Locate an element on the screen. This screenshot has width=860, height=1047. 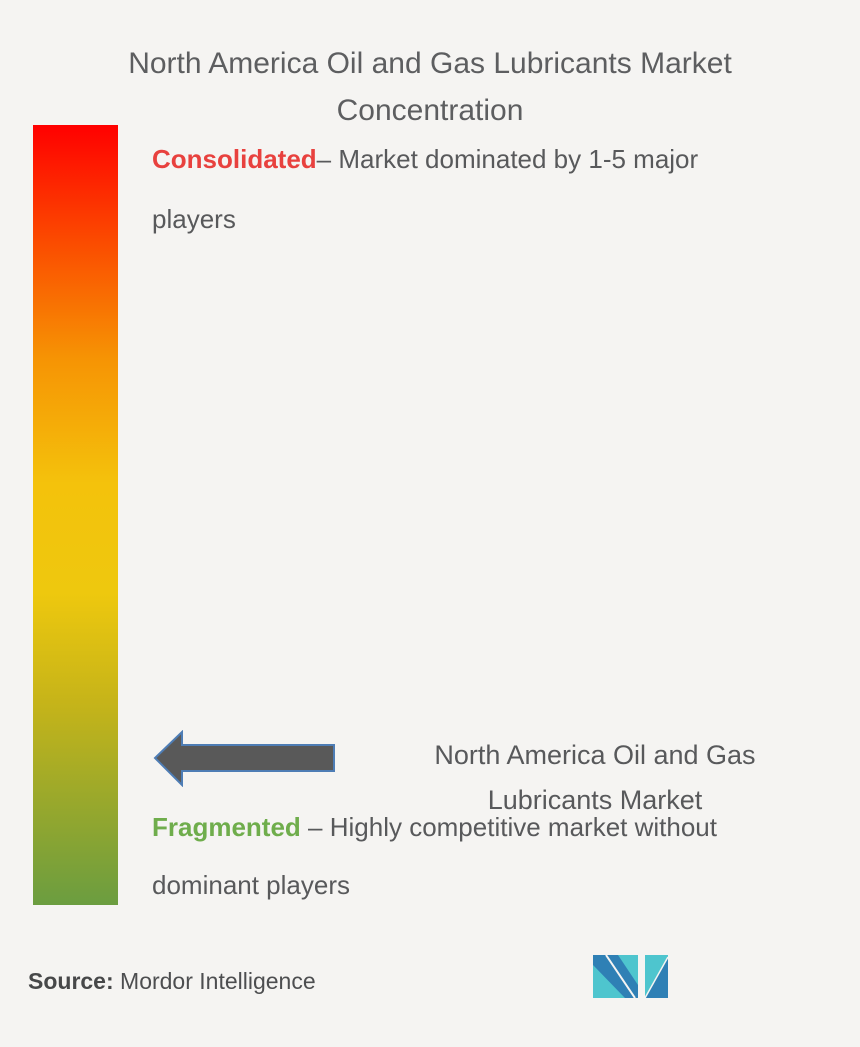
concentration-gradient-bar is located at coordinates (75, 515).